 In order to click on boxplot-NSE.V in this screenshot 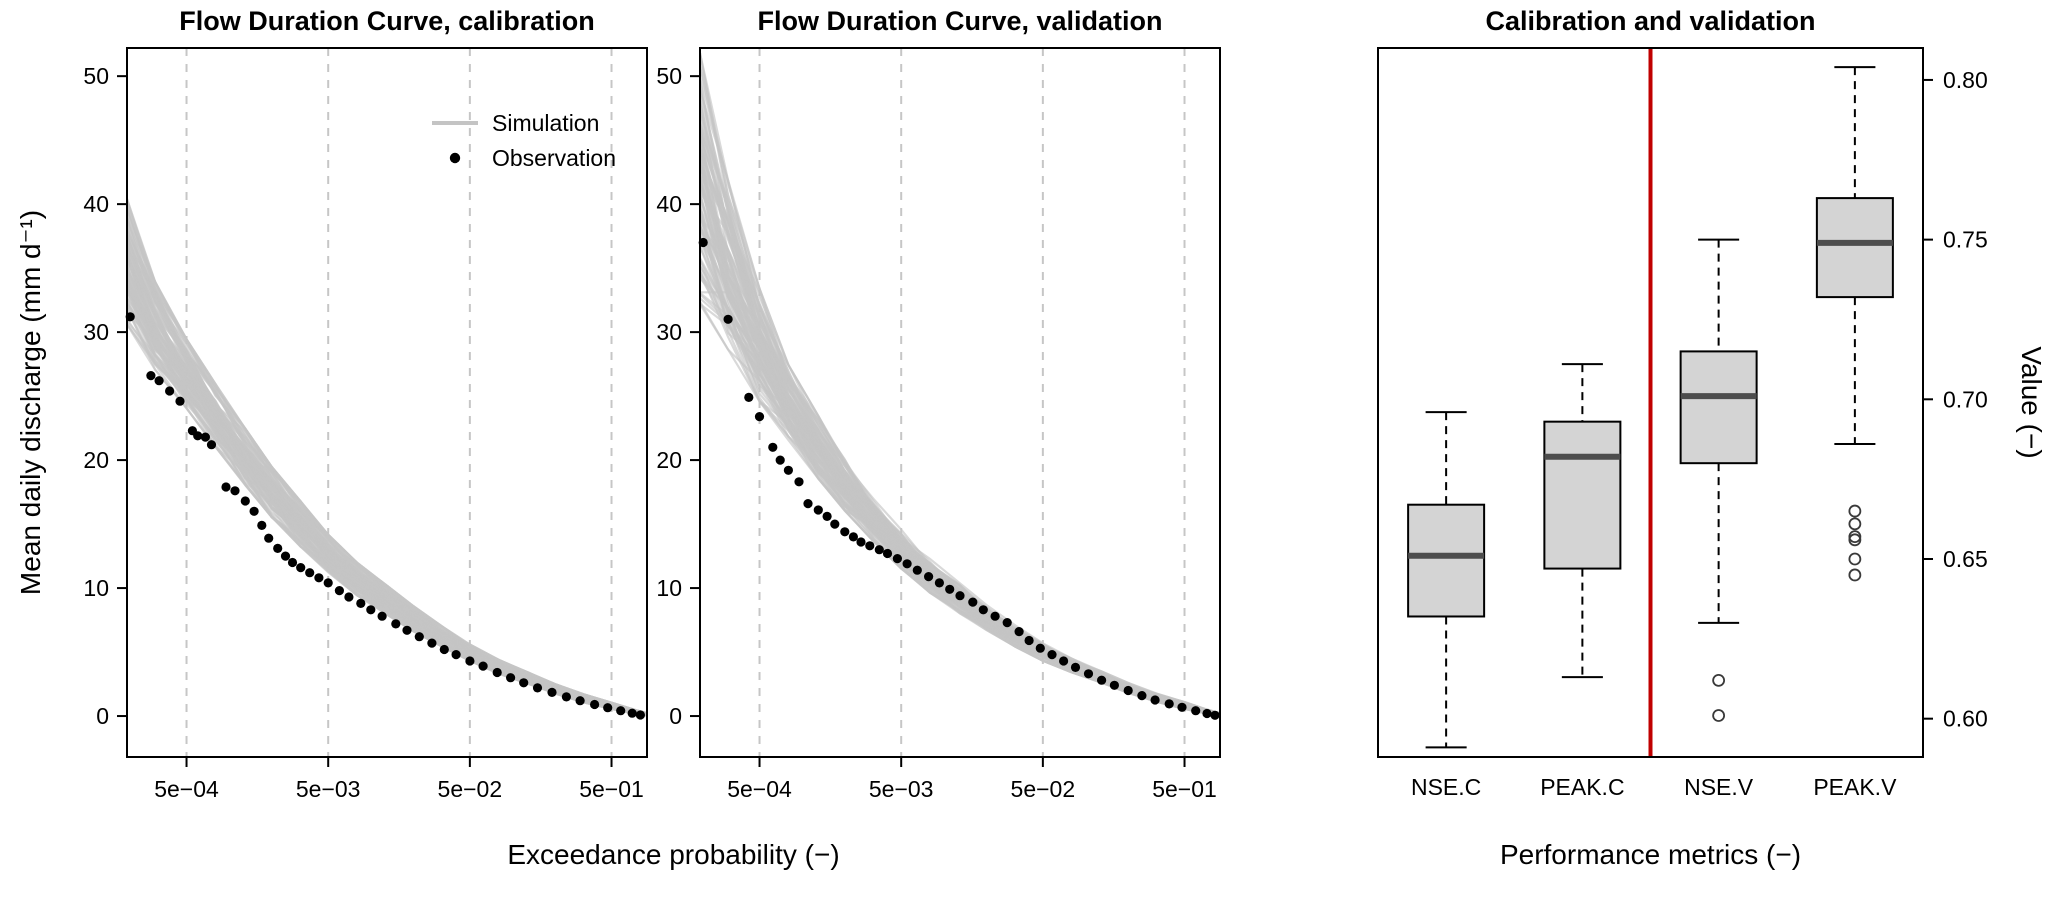, I will do `click(1718, 480)`.